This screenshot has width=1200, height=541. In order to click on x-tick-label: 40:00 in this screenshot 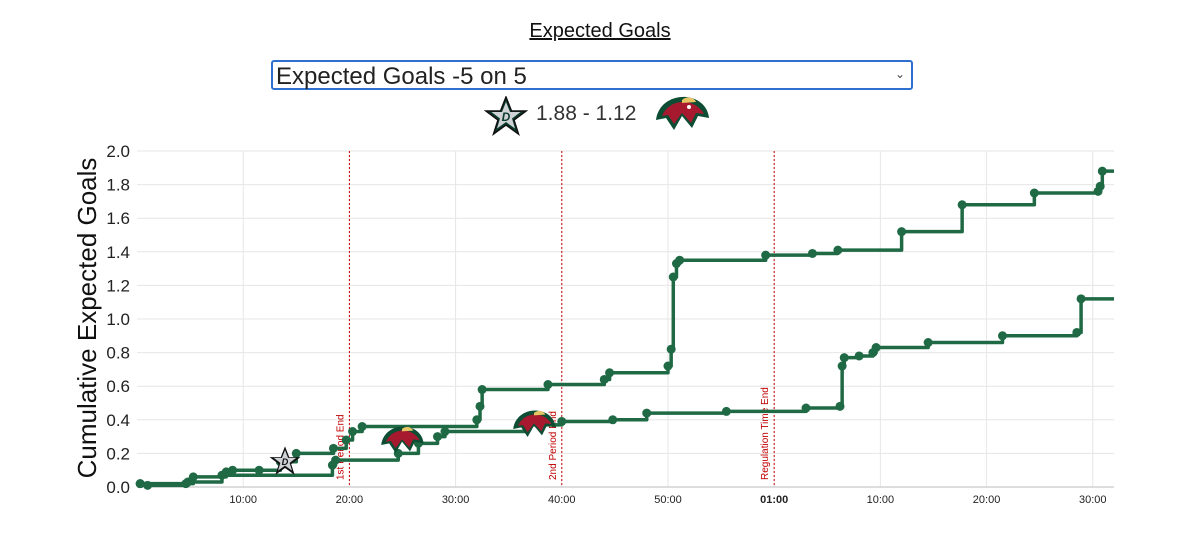, I will do `click(562, 500)`.